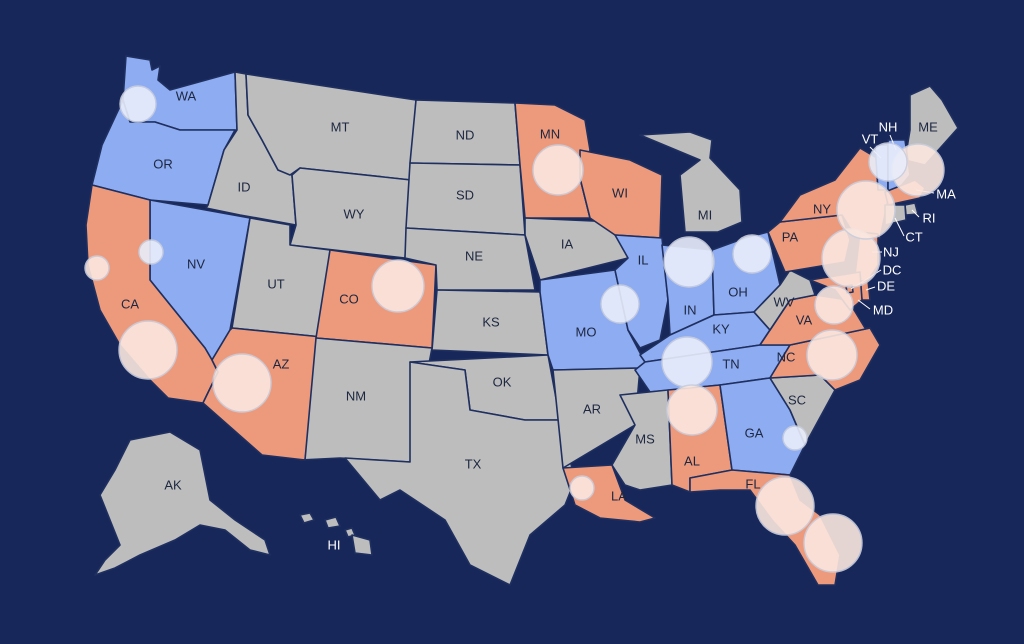 The width and height of the screenshot is (1024, 644). What do you see at coordinates (620, 304) in the screenshot?
I see `bubble-st-louis` at bounding box center [620, 304].